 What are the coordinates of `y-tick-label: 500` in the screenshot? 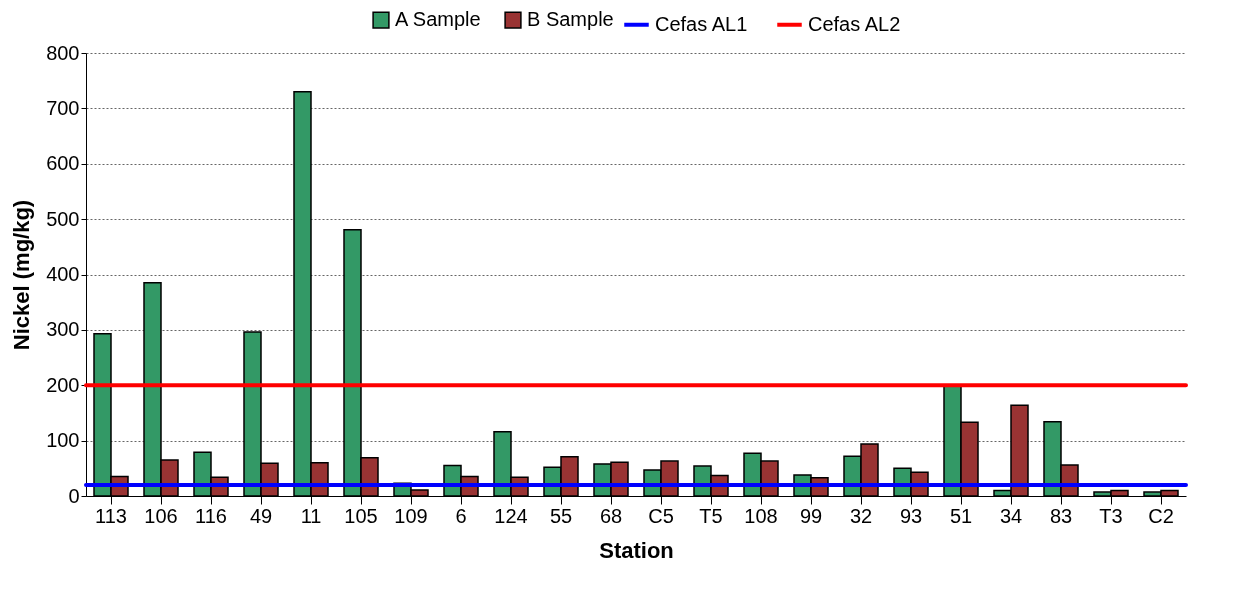 It's located at (63, 218).